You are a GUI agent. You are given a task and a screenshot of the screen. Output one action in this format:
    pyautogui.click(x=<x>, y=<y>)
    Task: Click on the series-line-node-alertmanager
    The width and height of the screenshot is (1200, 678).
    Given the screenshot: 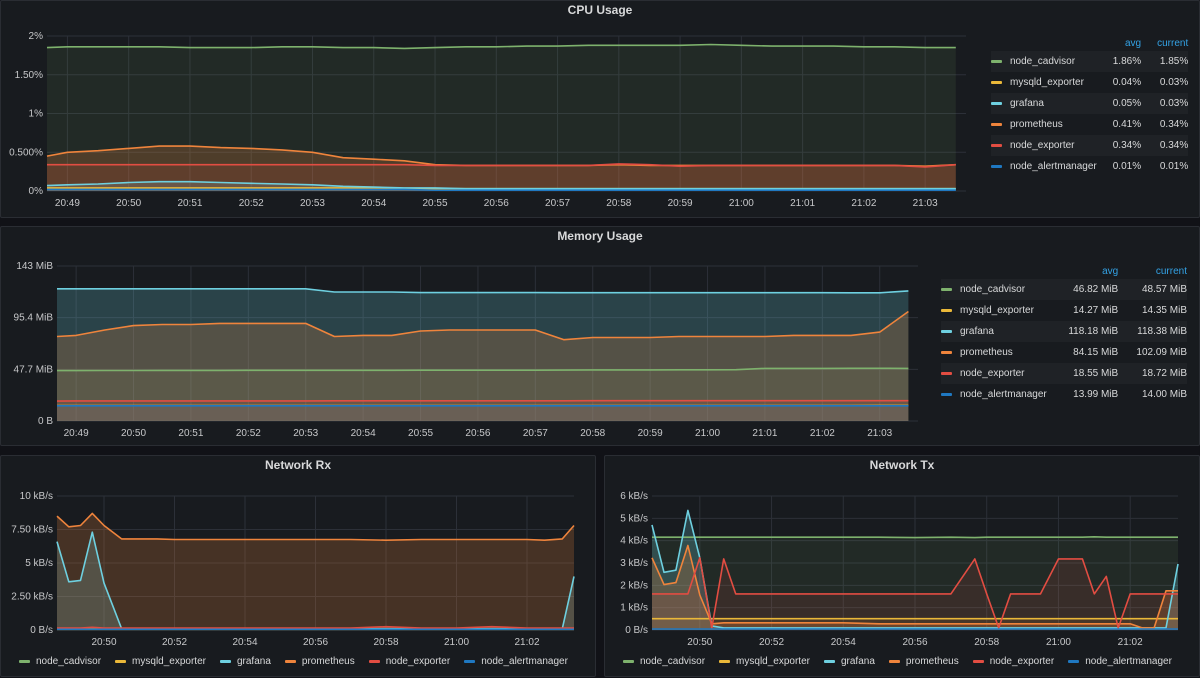 What is the action you would take?
    pyautogui.click(x=501, y=189)
    